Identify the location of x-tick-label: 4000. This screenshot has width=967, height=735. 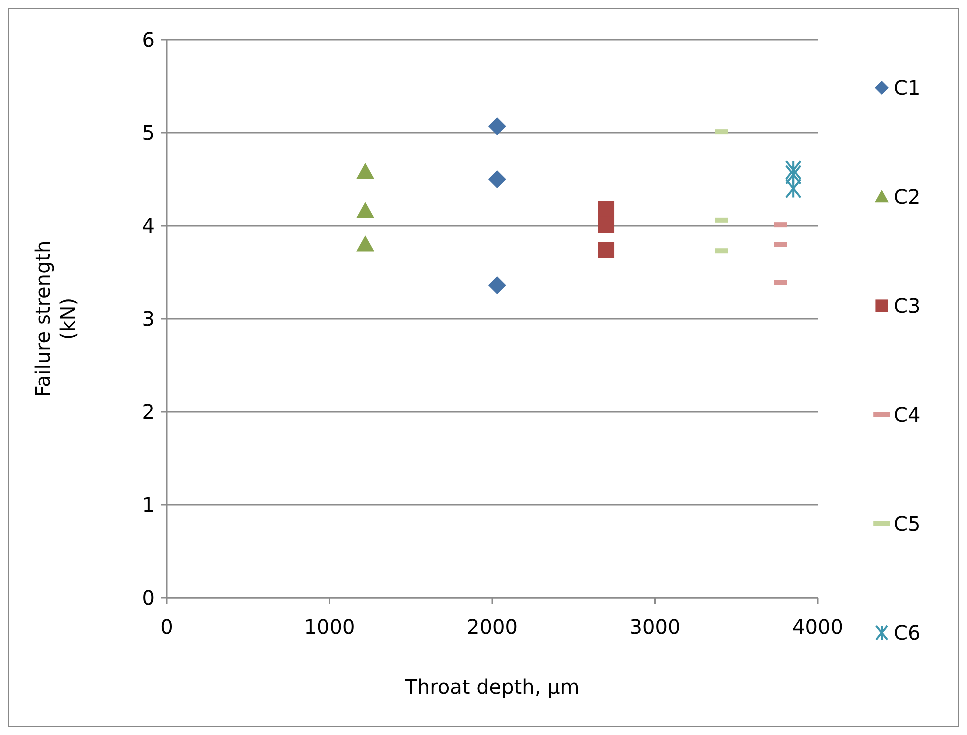
(818, 627).